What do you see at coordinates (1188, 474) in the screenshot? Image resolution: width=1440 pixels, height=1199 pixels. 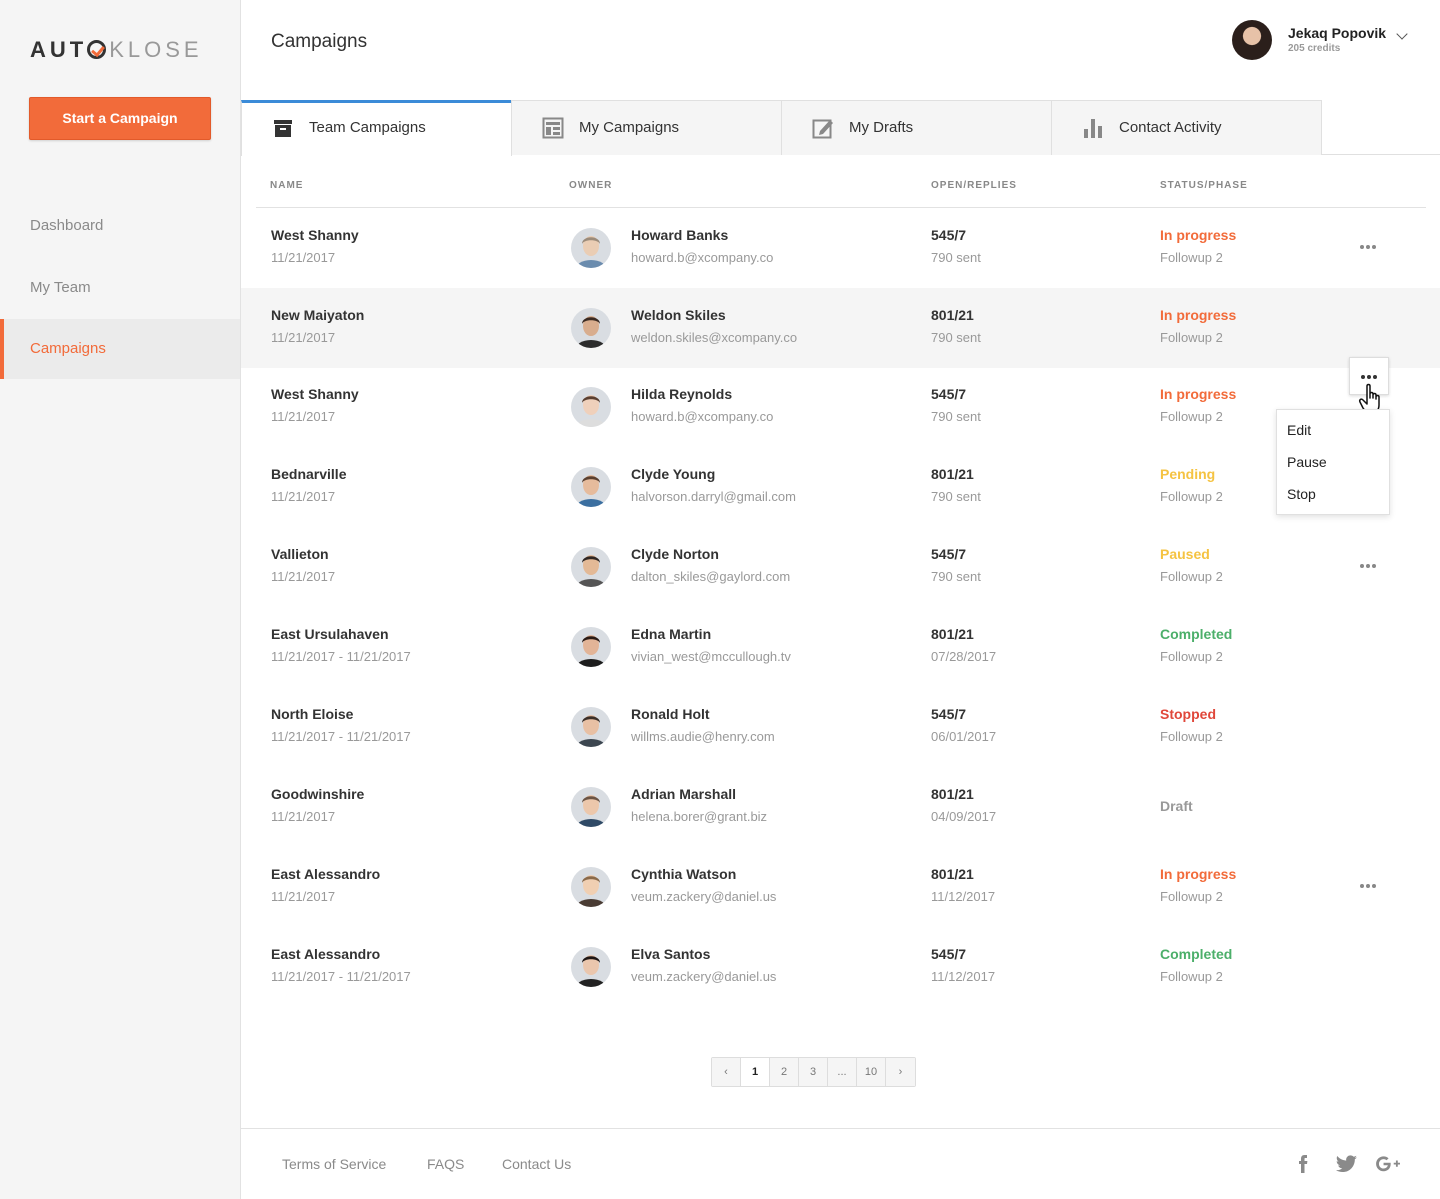 I see `status-badge: Pending` at bounding box center [1188, 474].